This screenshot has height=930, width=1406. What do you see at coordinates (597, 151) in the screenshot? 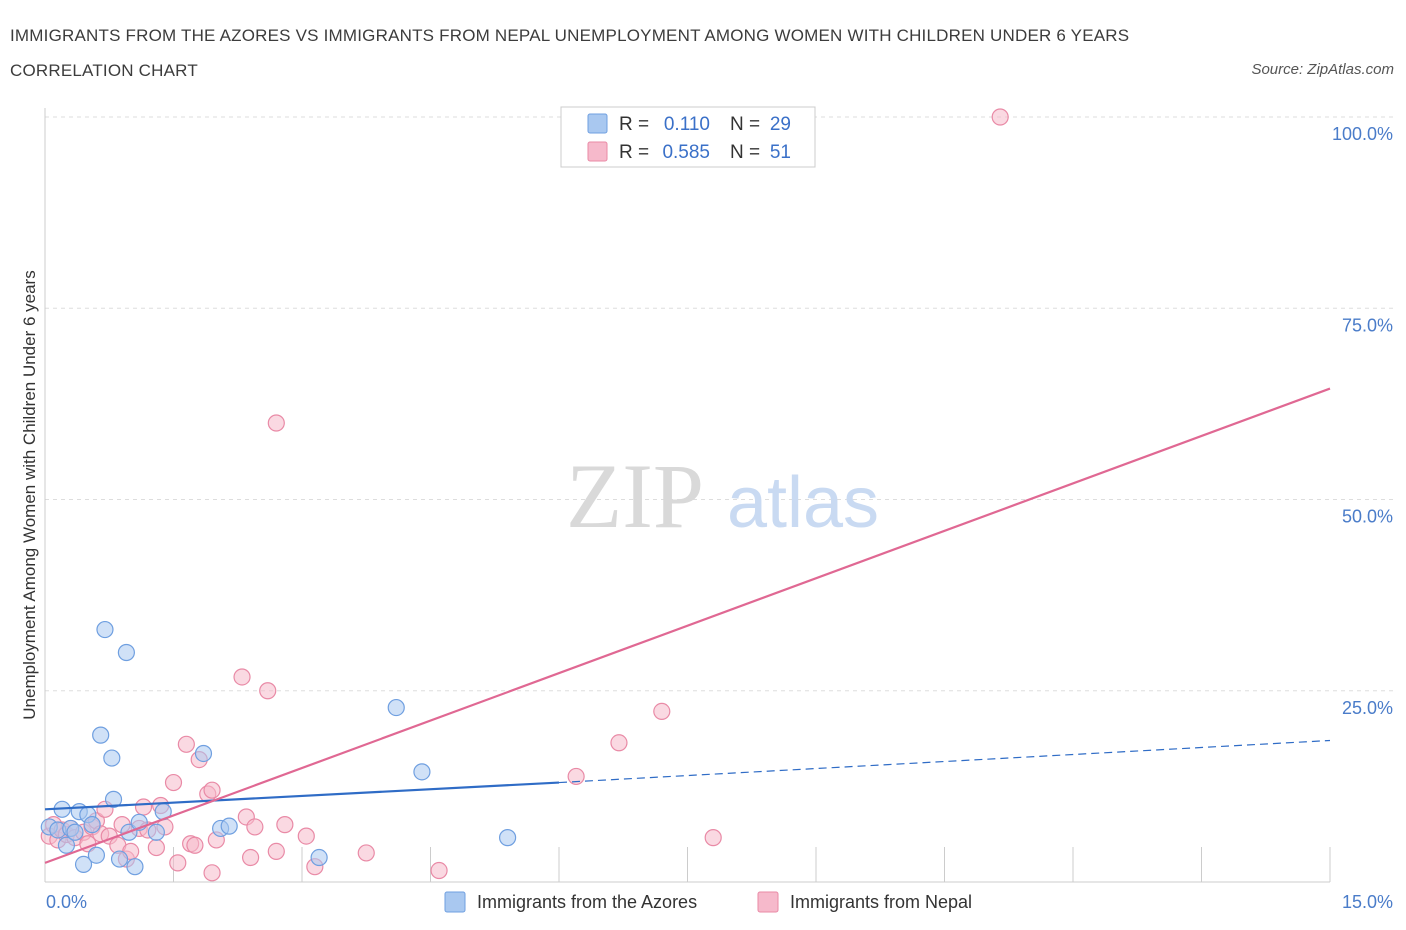
I see `legend-swatch-nepal` at bounding box center [597, 151].